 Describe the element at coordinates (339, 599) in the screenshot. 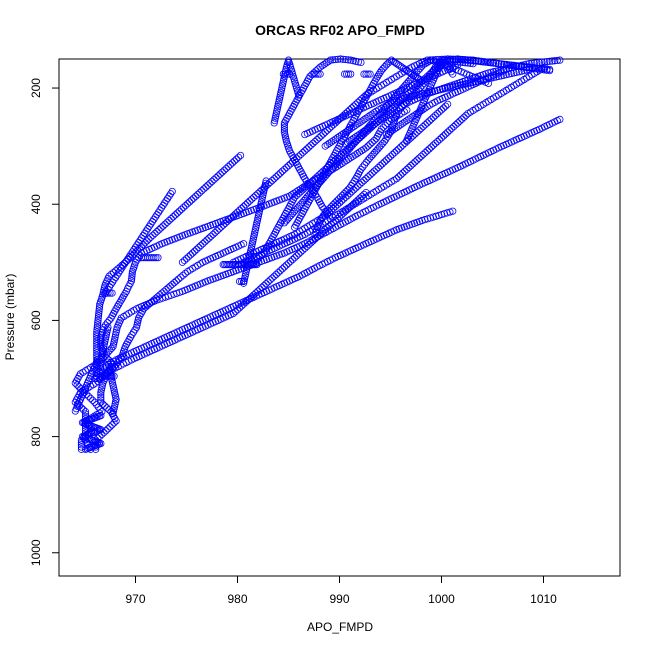

I see `x-tick-label: 990` at that location.